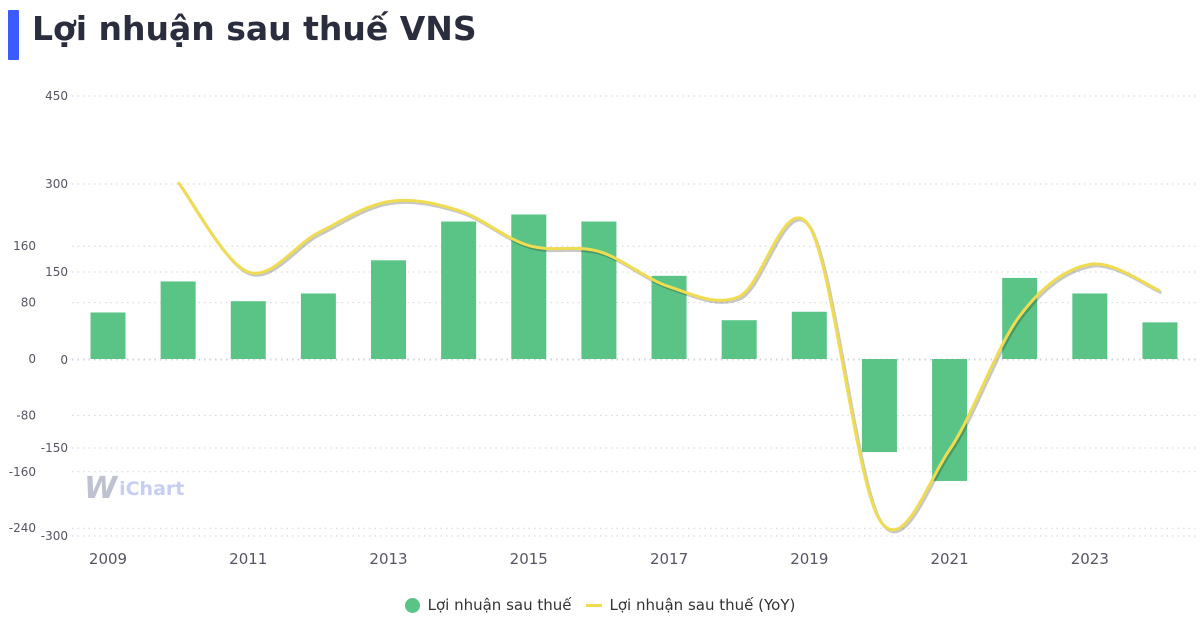 This screenshot has width=1200, height=620. What do you see at coordinates (950, 420) in the screenshot?
I see `bar-2021` at bounding box center [950, 420].